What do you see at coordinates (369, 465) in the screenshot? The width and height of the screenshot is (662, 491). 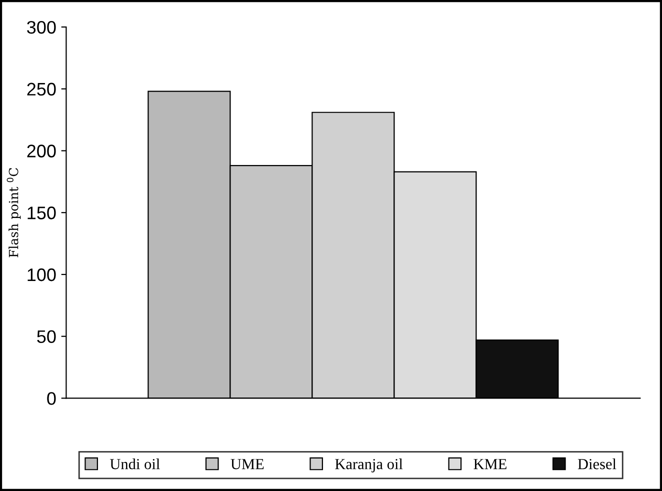 I see `legend-label: Karanja oil` at bounding box center [369, 465].